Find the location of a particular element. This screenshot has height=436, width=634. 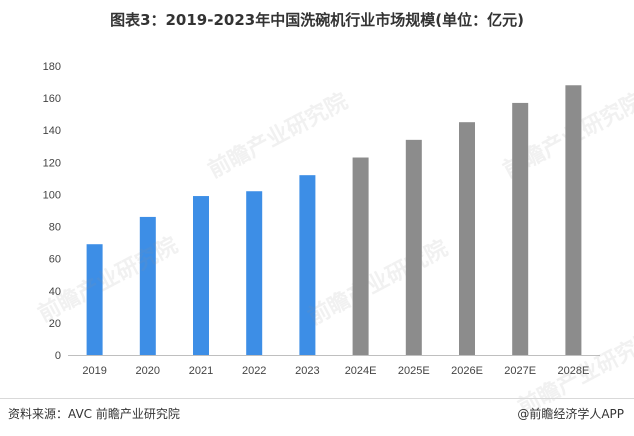

x-tick-label: 2019 is located at coordinates (94, 371).